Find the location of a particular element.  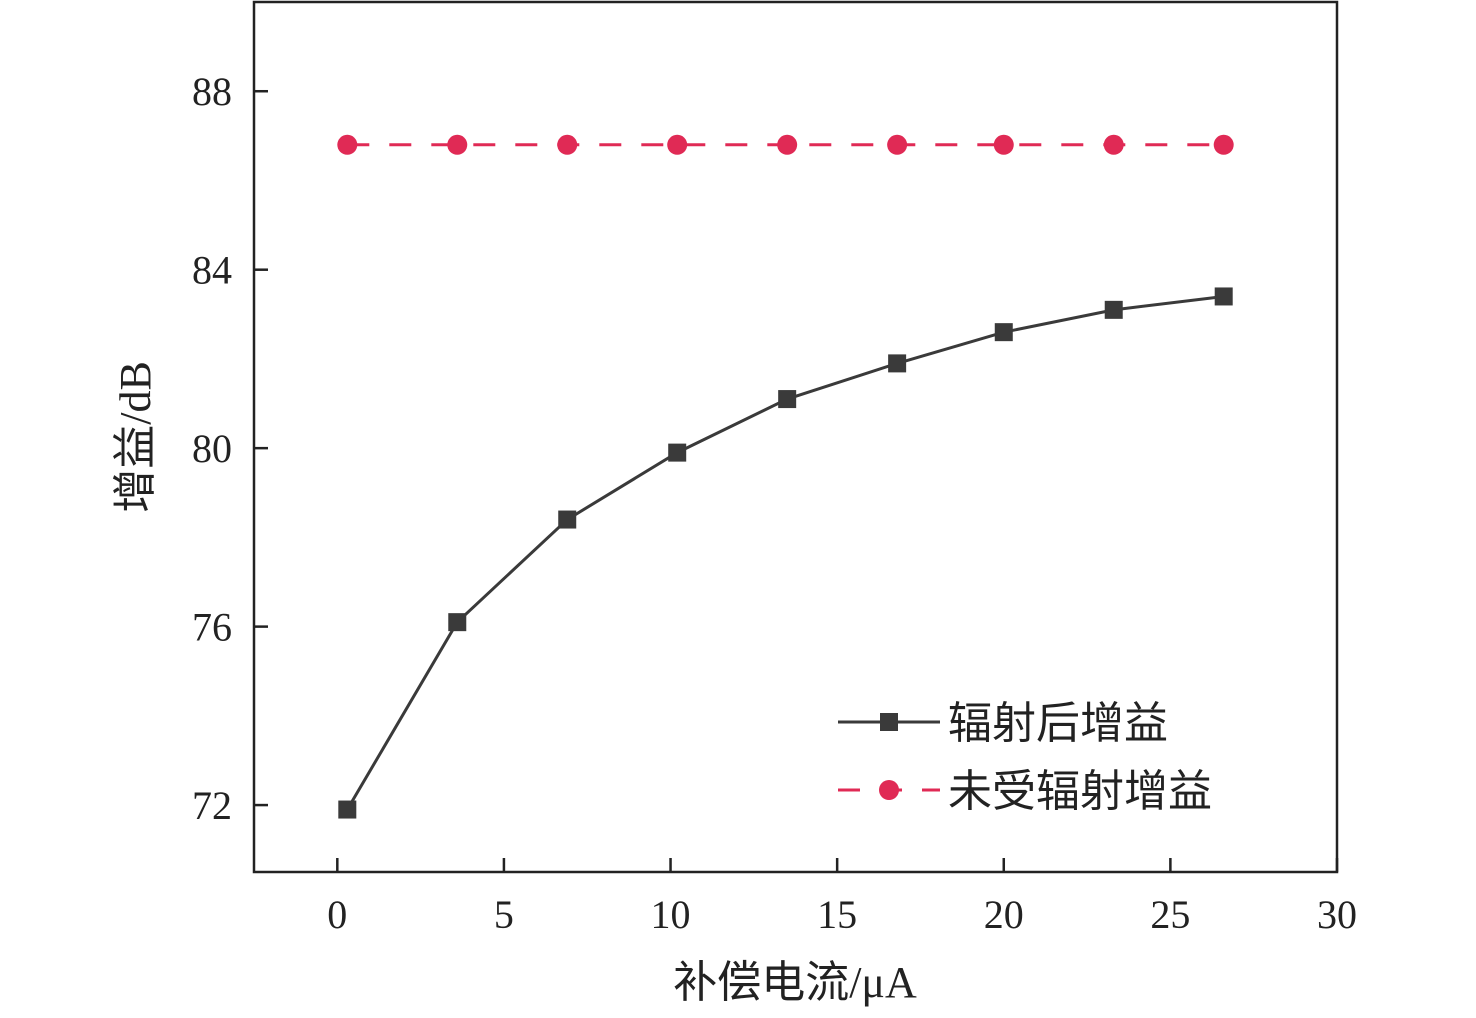

y-tick-label: 76 is located at coordinates (212, 627).